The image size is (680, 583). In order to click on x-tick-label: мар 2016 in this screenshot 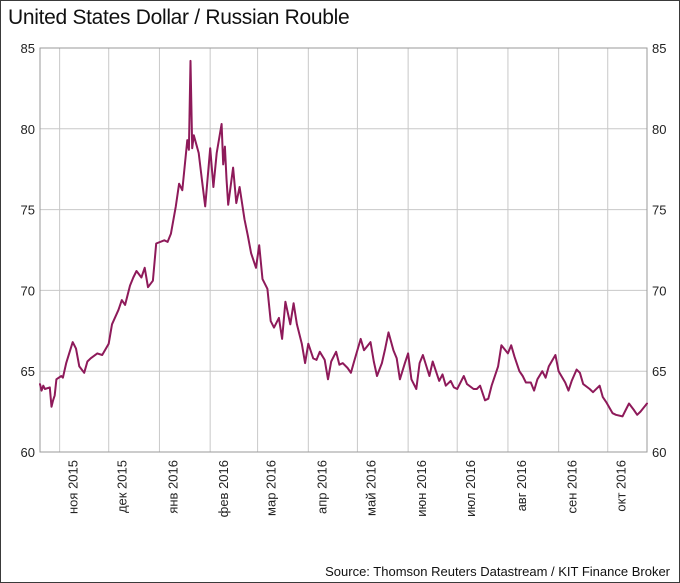, I will do `click(271, 488)`.